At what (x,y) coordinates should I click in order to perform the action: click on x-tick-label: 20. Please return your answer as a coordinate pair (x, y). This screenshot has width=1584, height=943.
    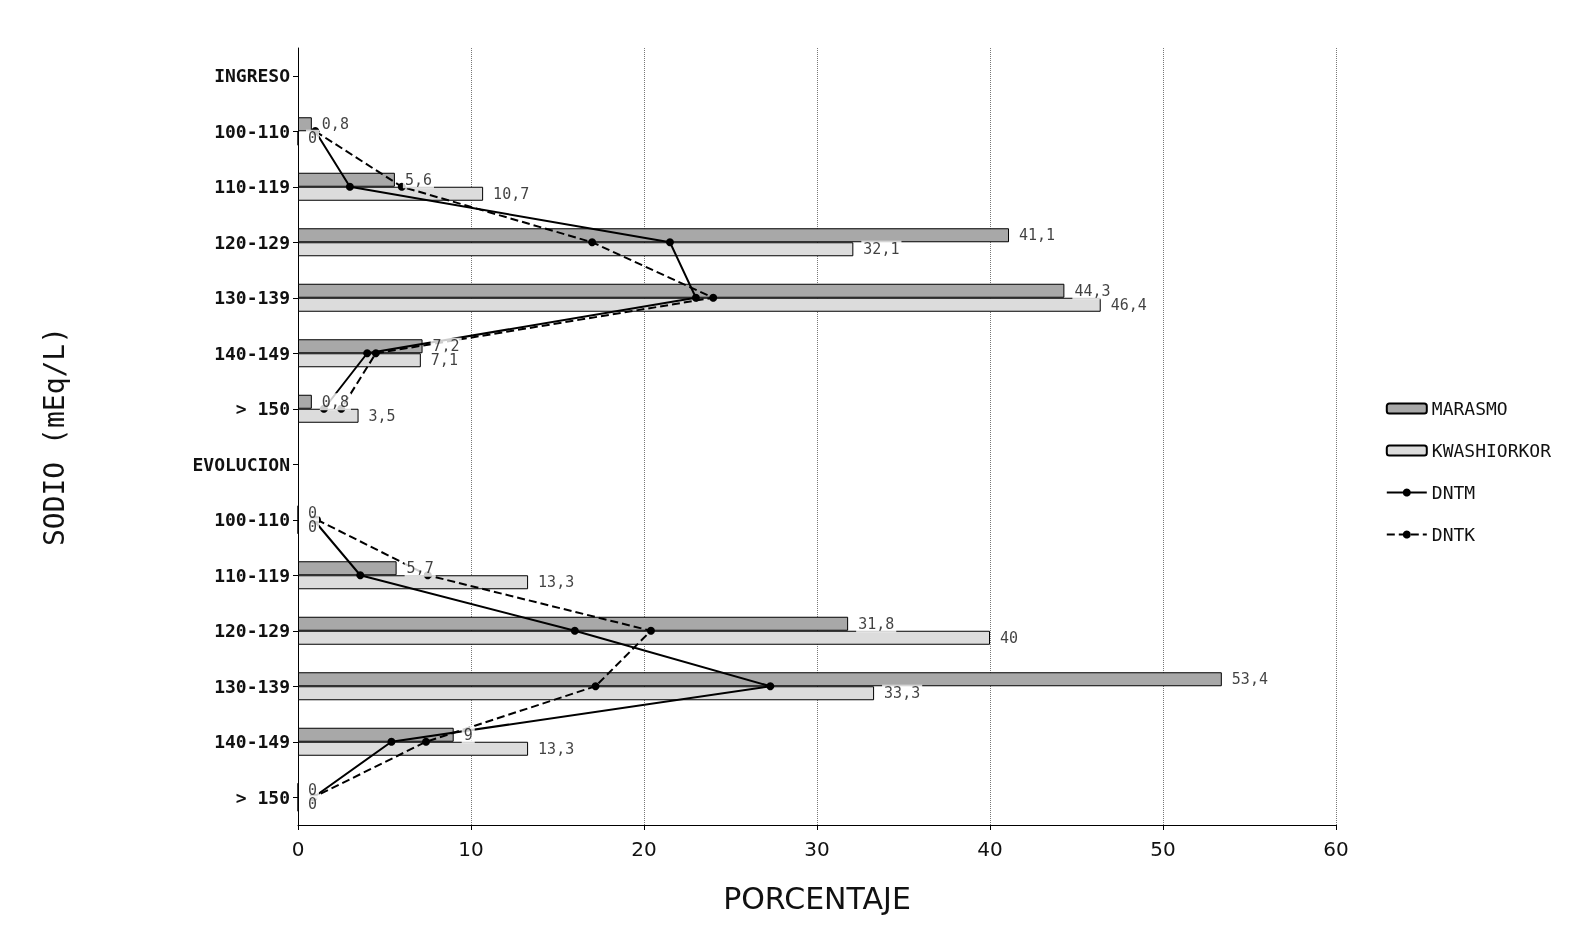
    Looking at the image, I should click on (644, 849).